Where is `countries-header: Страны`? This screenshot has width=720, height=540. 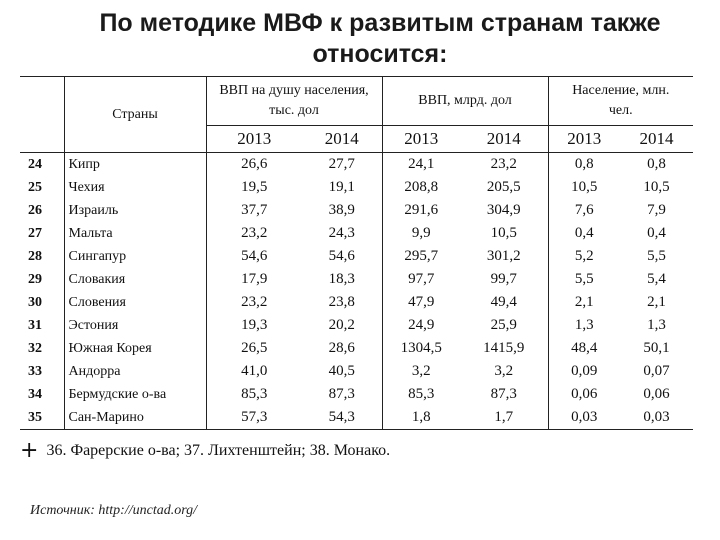 countries-header: Страны is located at coordinates (134, 101).